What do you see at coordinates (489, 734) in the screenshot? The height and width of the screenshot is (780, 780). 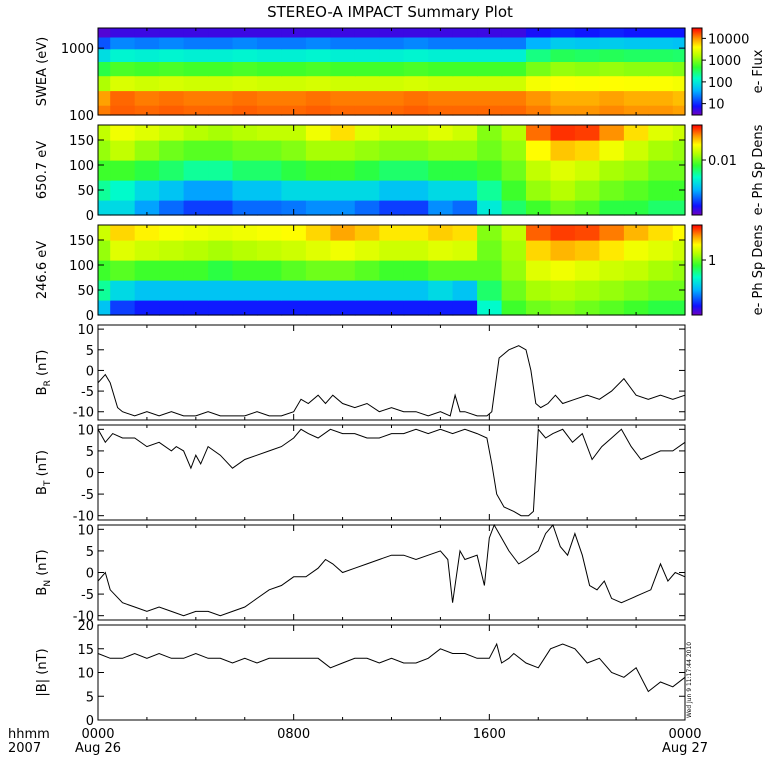 I see `x-tick-label: 1600` at bounding box center [489, 734].